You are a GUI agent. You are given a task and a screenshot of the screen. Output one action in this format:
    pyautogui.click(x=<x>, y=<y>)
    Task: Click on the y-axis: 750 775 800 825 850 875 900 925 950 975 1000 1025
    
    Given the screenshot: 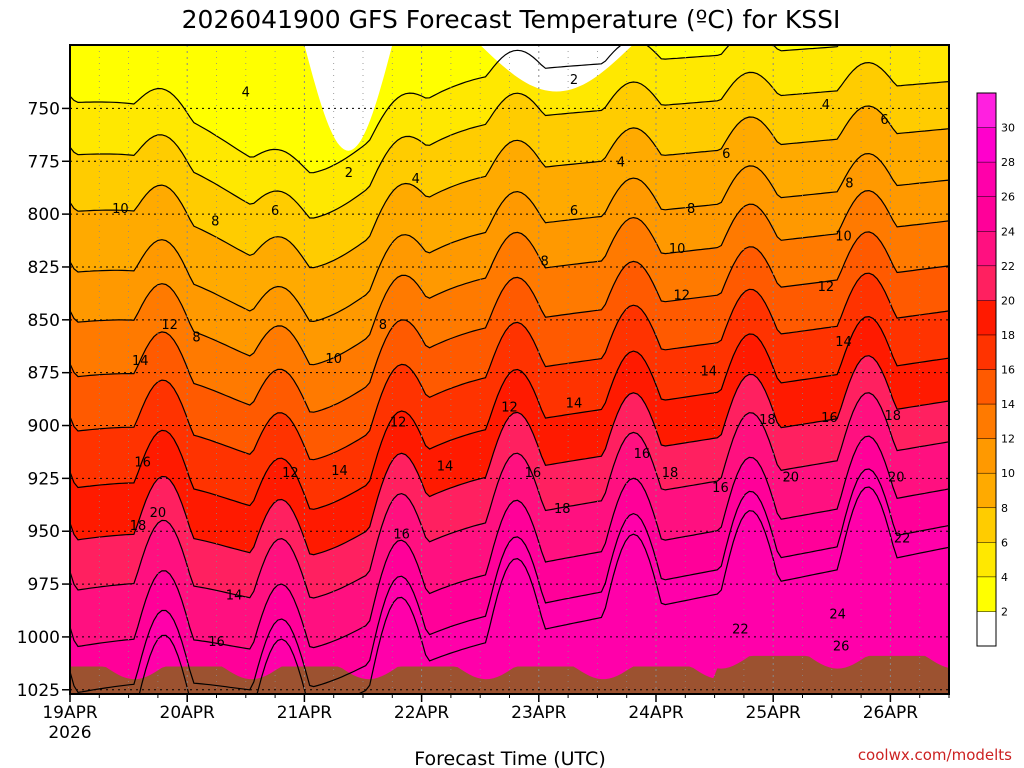 What is the action you would take?
    pyautogui.click(x=43, y=400)
    